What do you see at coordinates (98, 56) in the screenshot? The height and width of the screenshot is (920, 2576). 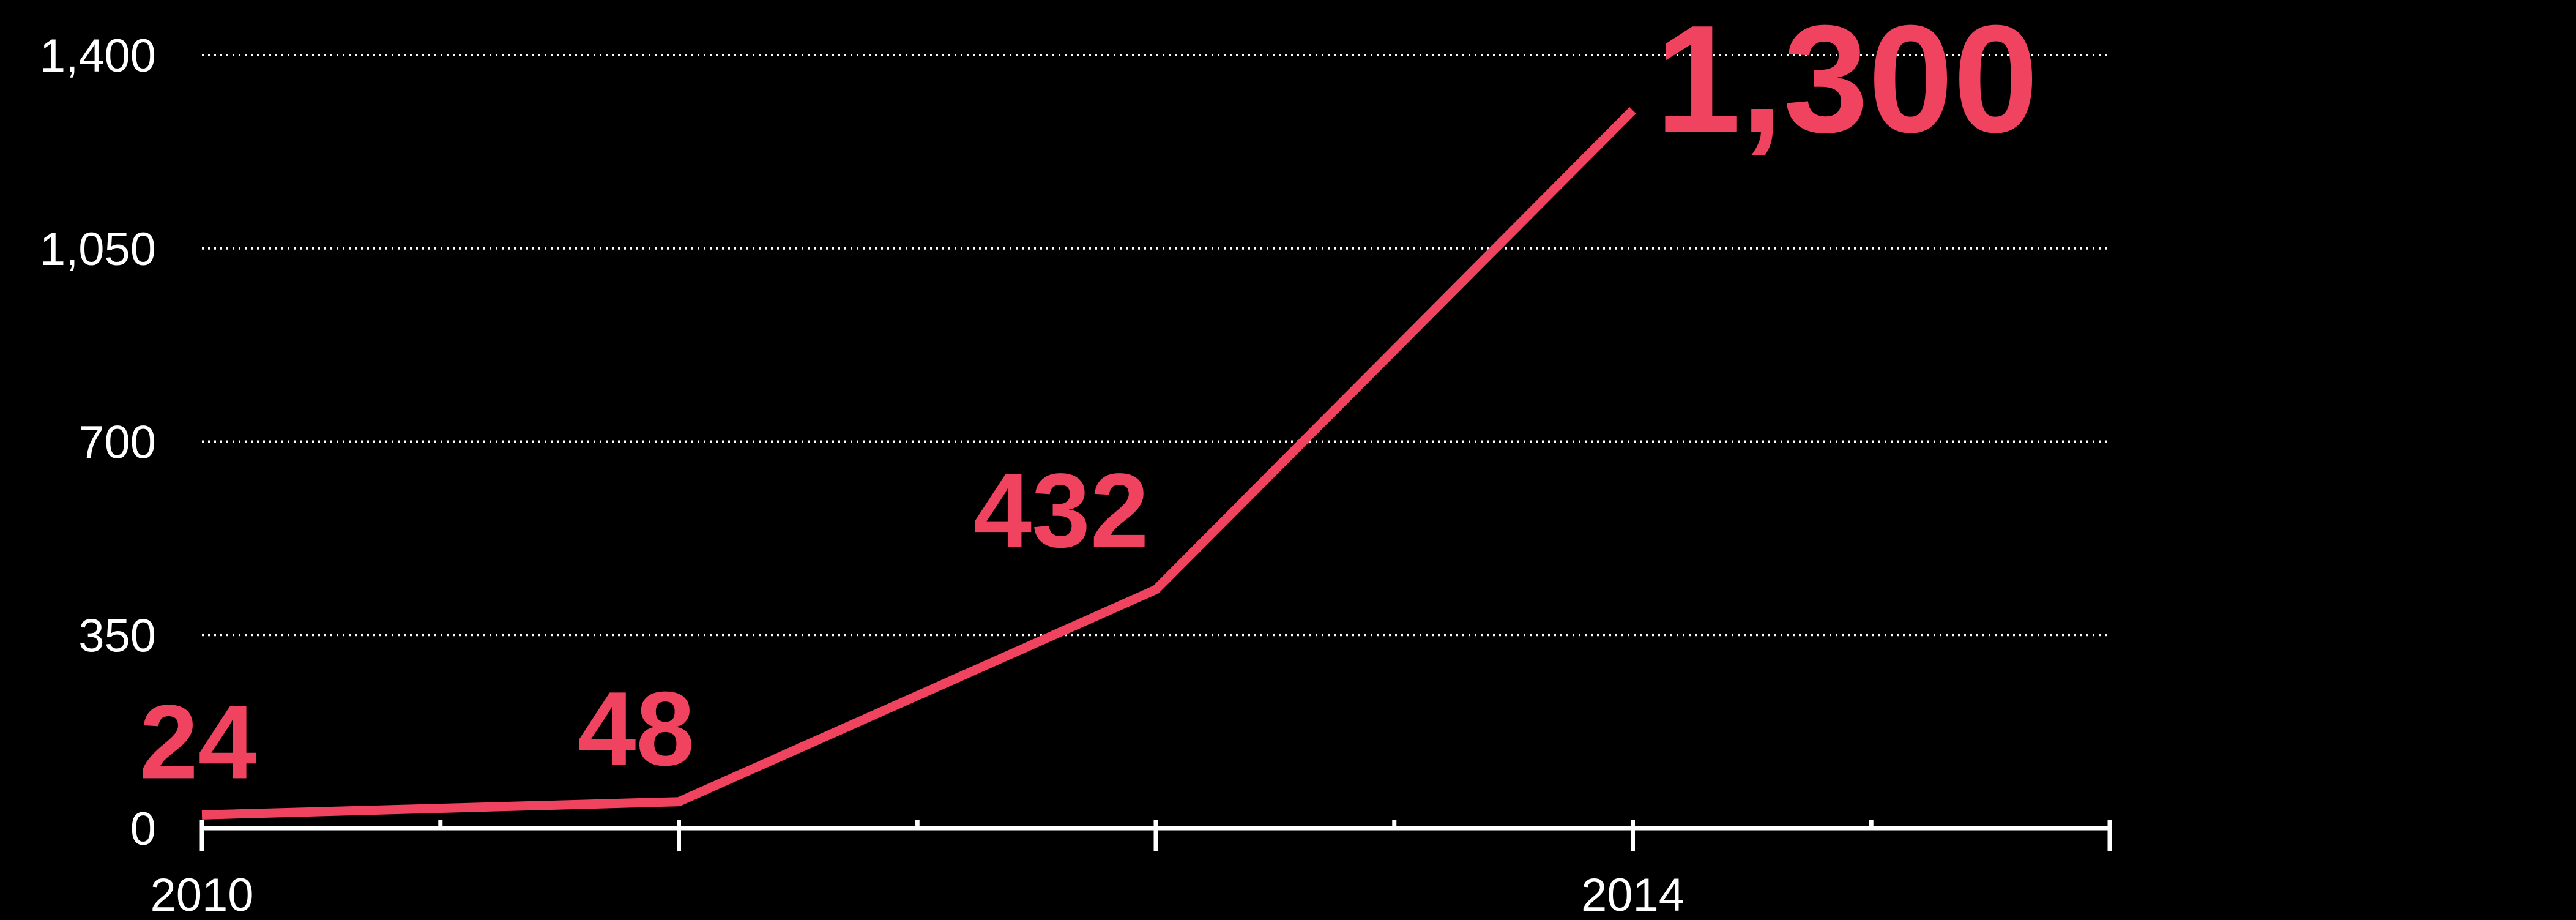 I see `y-tick-label: 1,400` at bounding box center [98, 56].